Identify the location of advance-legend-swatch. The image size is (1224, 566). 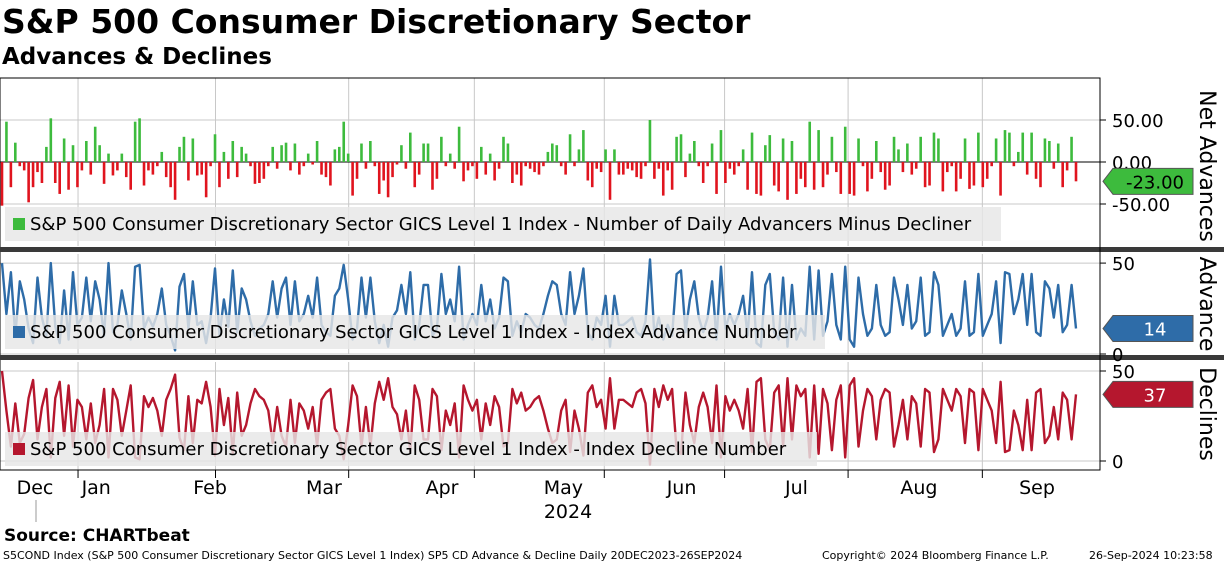
(19, 332).